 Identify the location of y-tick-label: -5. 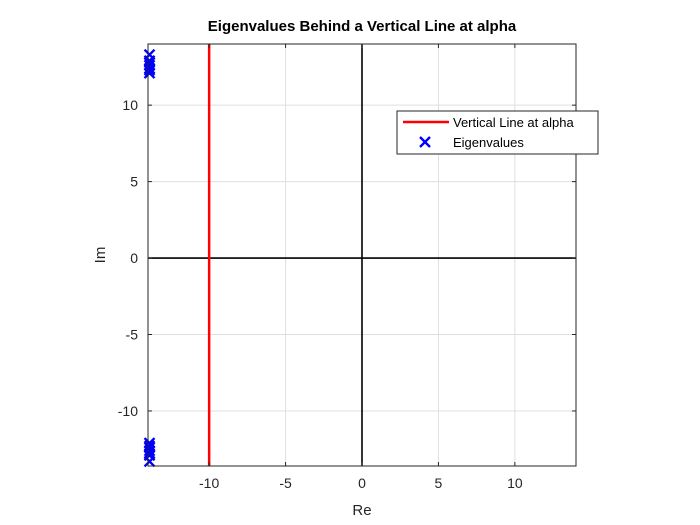
(132, 335).